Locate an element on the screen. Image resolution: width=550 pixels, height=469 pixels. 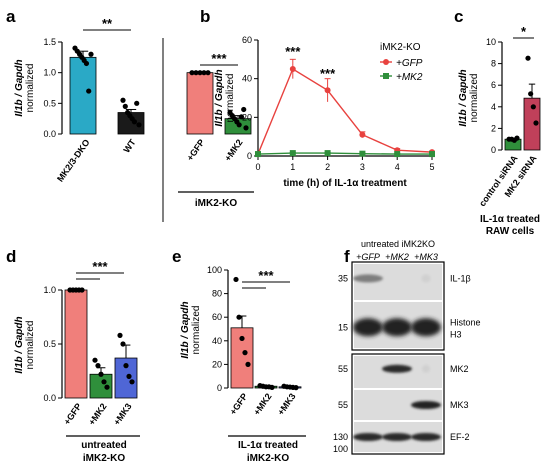
series-line-mk2 is located at coordinates (344, 153).